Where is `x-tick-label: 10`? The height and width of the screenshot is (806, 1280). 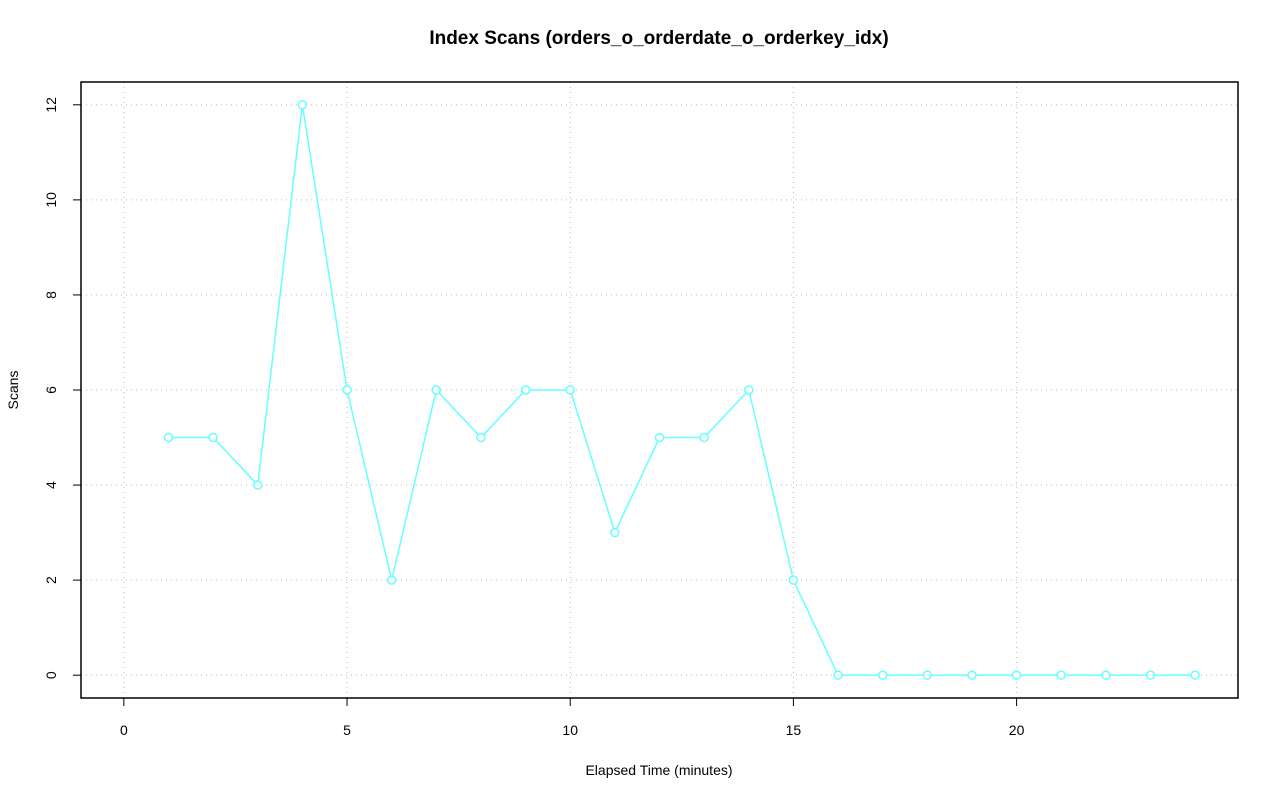 x-tick-label: 10 is located at coordinates (570, 730).